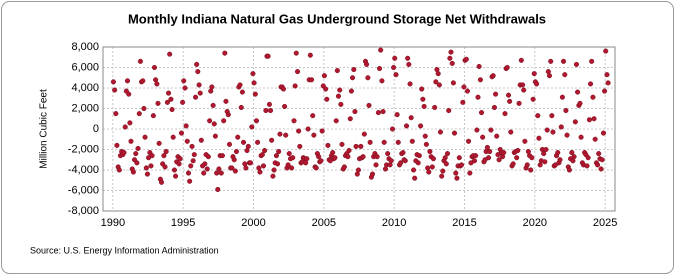  Describe the element at coordinates (85, 47) in the screenshot. I see `y-tick-label: 8,000` at that location.